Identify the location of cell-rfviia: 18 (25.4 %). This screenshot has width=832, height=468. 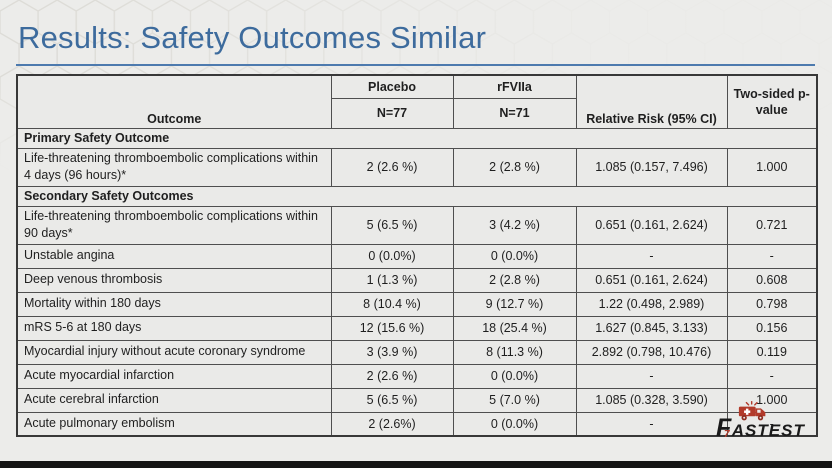
(514, 328).